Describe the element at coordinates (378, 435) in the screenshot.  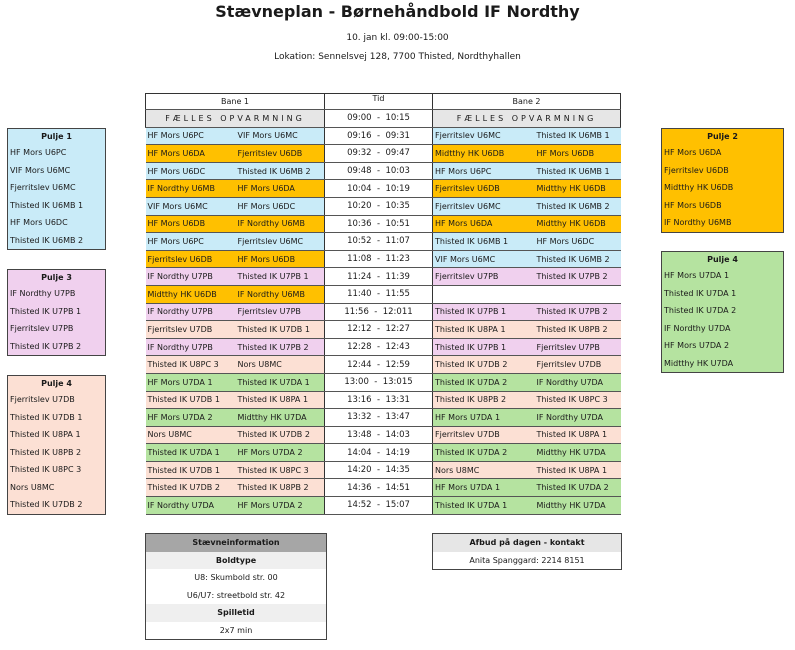
I see `match-time: 13:48 - 14:03` at that location.